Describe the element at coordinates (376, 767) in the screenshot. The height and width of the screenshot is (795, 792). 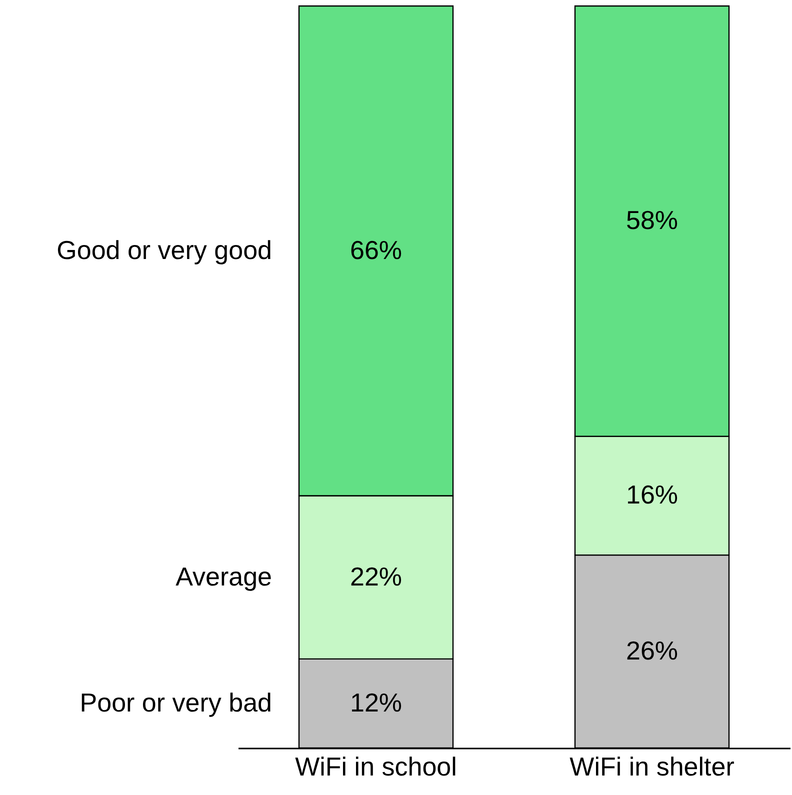
I see `x-tick-label: WiFi in school` at that location.